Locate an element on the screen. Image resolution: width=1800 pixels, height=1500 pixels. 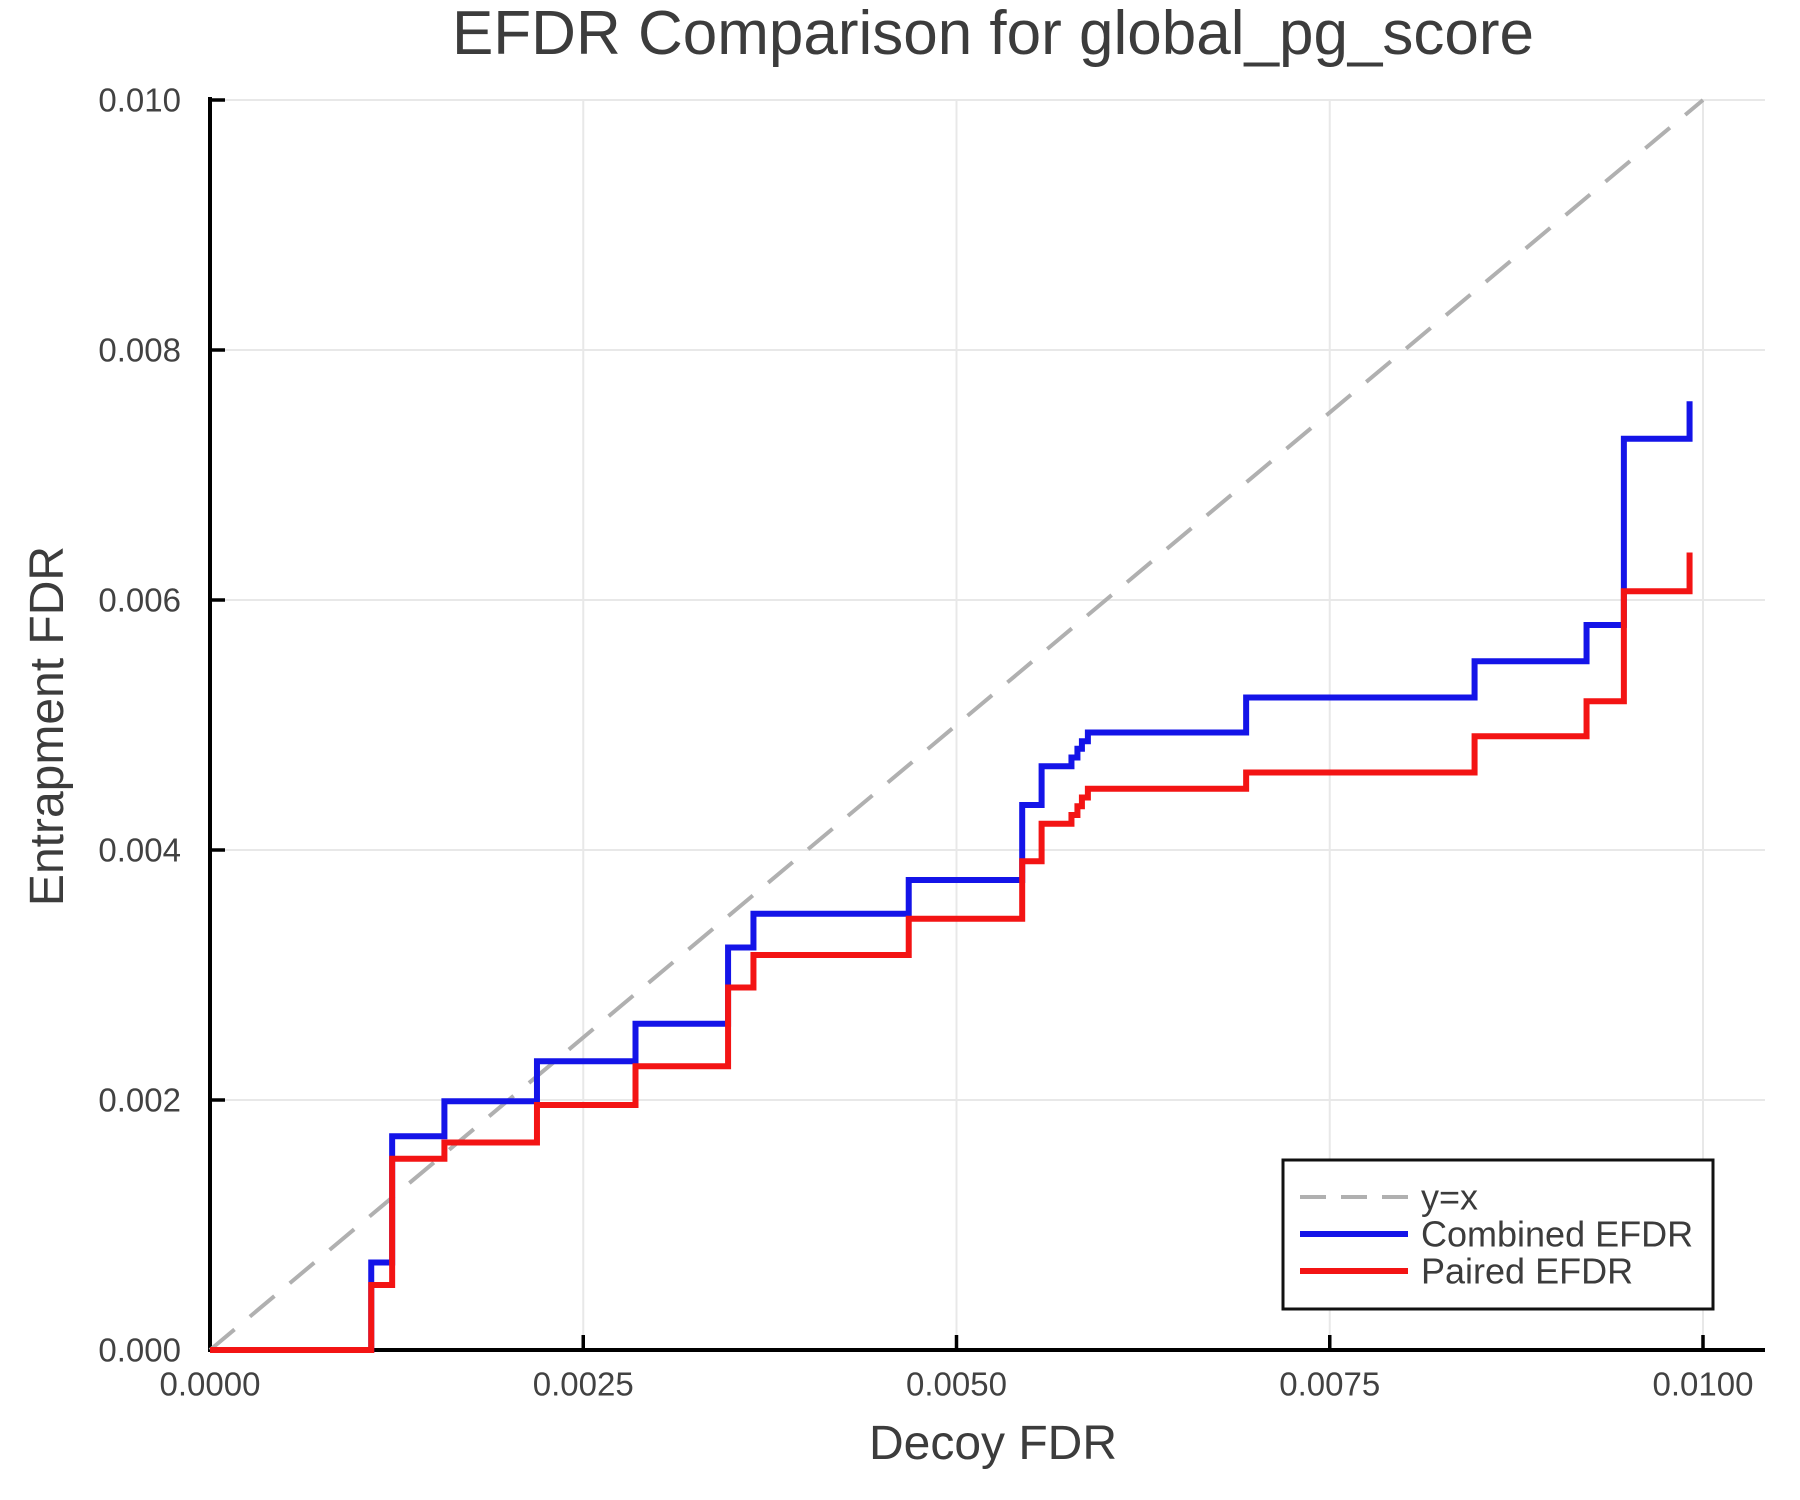
legend-label-paired-efdr: Paired EFDR is located at coordinates (1527, 1271).